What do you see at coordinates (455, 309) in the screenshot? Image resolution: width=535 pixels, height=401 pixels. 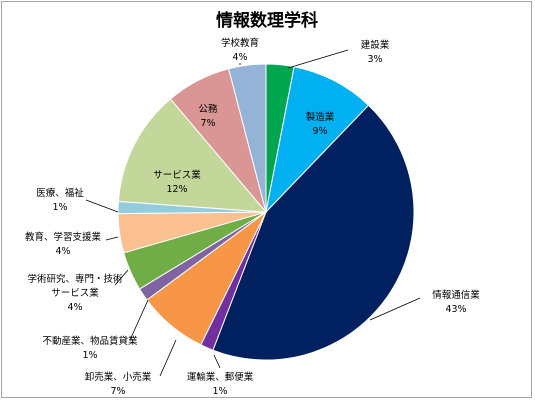 I see `slice-pct-ict: 43%` at bounding box center [455, 309].